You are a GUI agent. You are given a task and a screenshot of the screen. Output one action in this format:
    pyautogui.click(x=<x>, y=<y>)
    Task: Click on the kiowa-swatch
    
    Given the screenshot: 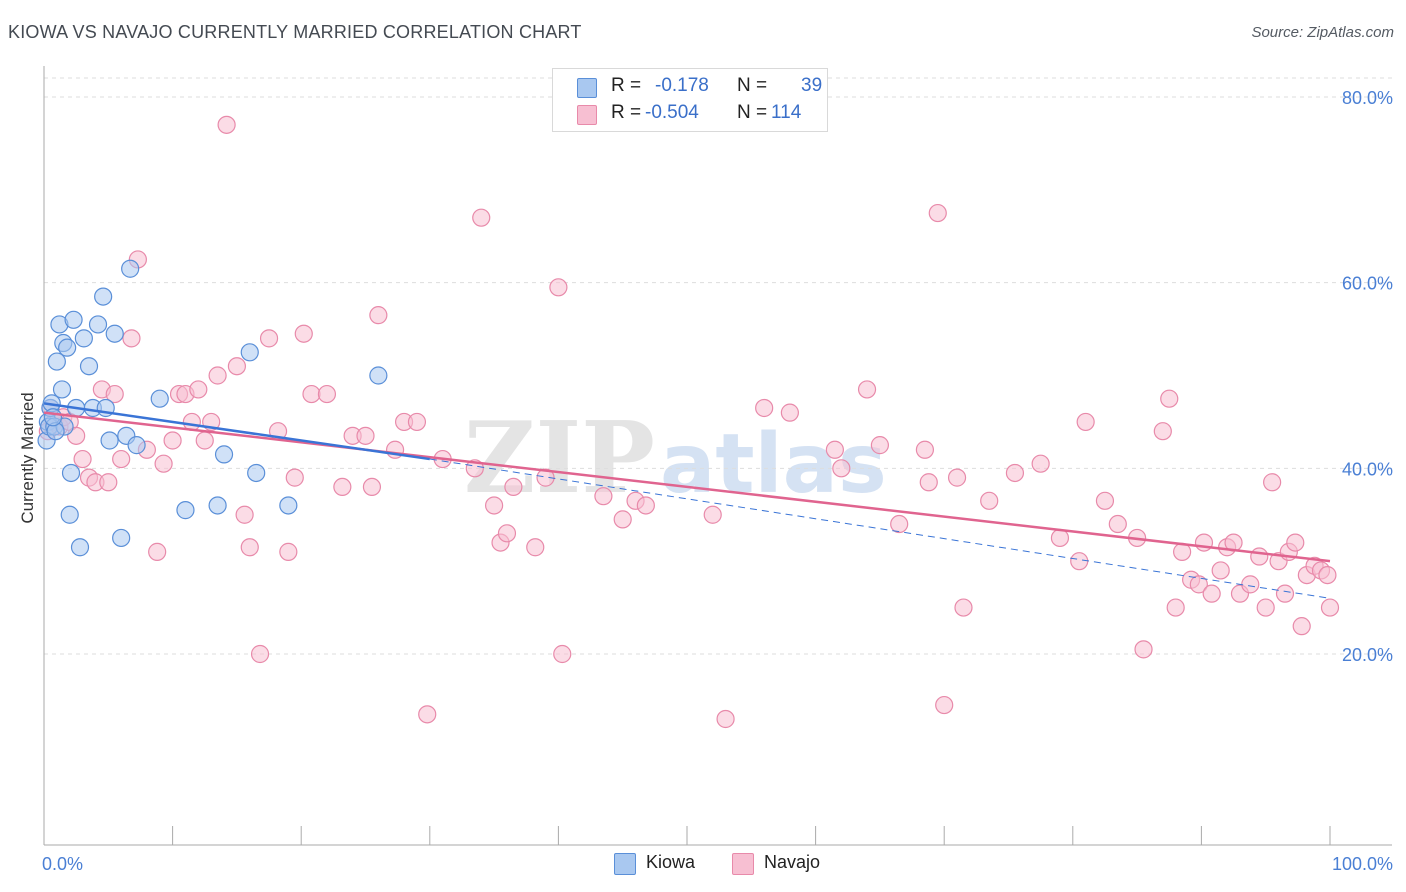 What is the action you would take?
    pyautogui.click(x=587, y=88)
    